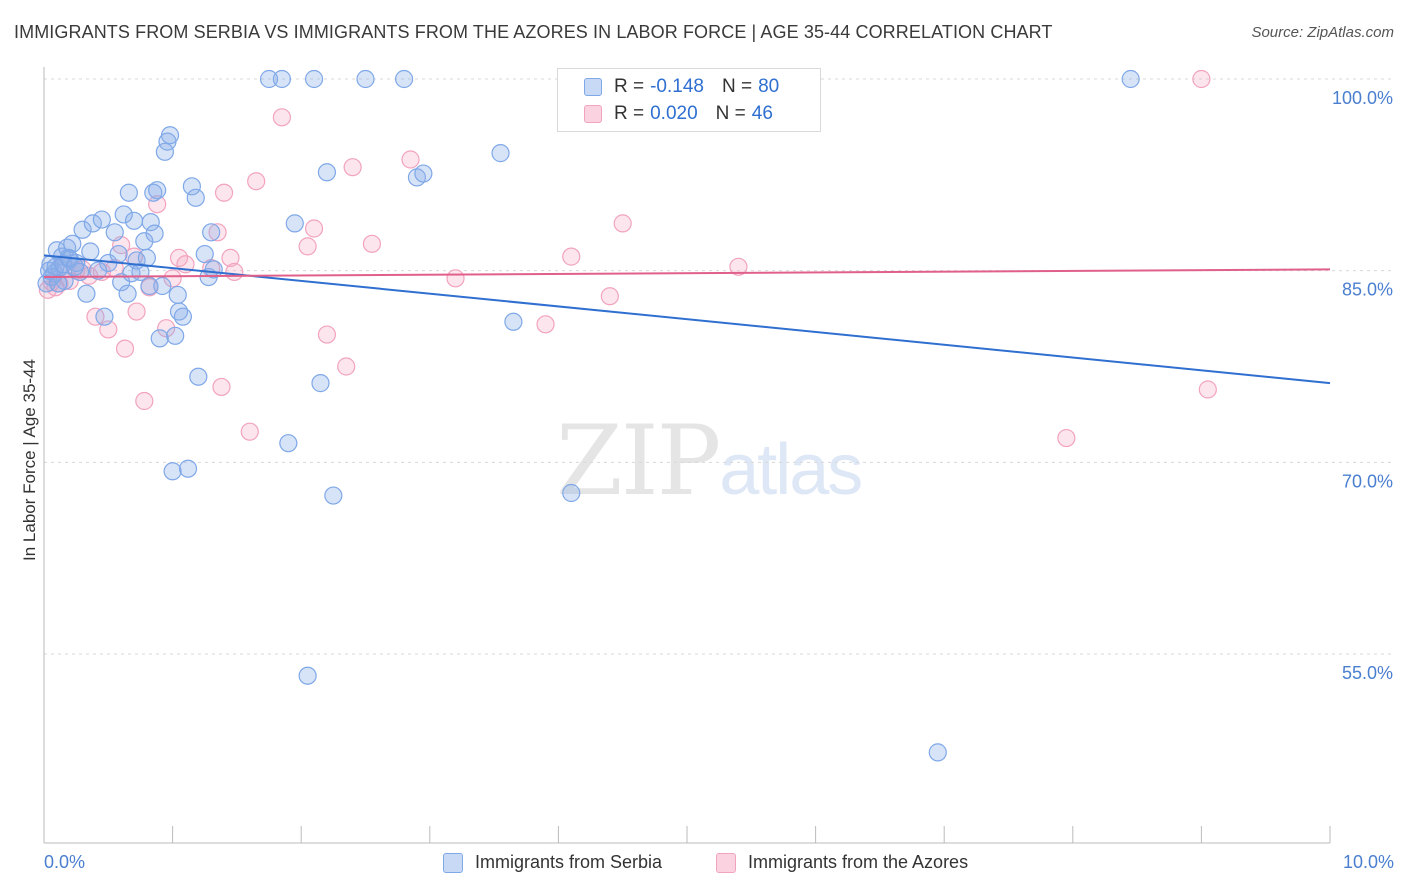 This screenshot has width=1406, height=892. I want to click on legend-row-serbia: R = -0.148 N = 80, so click(681, 87).